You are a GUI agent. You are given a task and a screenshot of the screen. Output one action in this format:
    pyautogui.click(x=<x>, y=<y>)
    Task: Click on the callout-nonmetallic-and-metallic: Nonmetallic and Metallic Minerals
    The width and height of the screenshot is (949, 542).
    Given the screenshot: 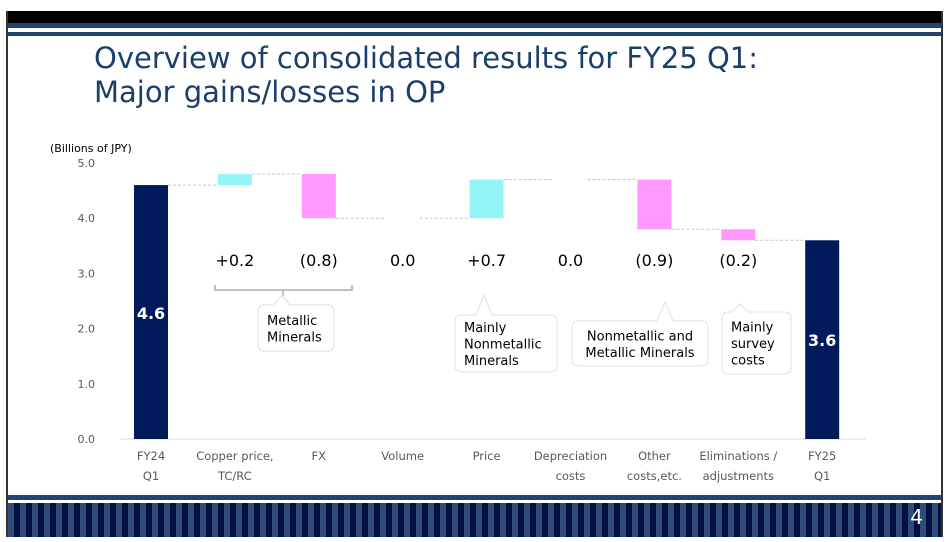 What is the action you would take?
    pyautogui.click(x=640, y=333)
    